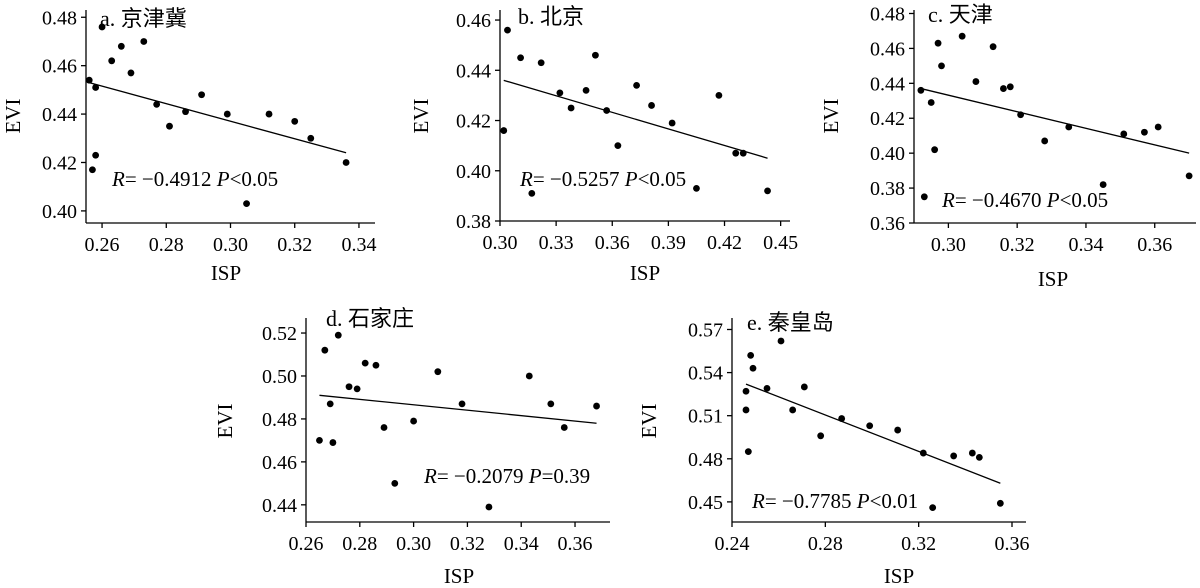  What do you see at coordinates (732, 544) in the screenshot?
I see `x-tick-label: 0.24` at bounding box center [732, 544].